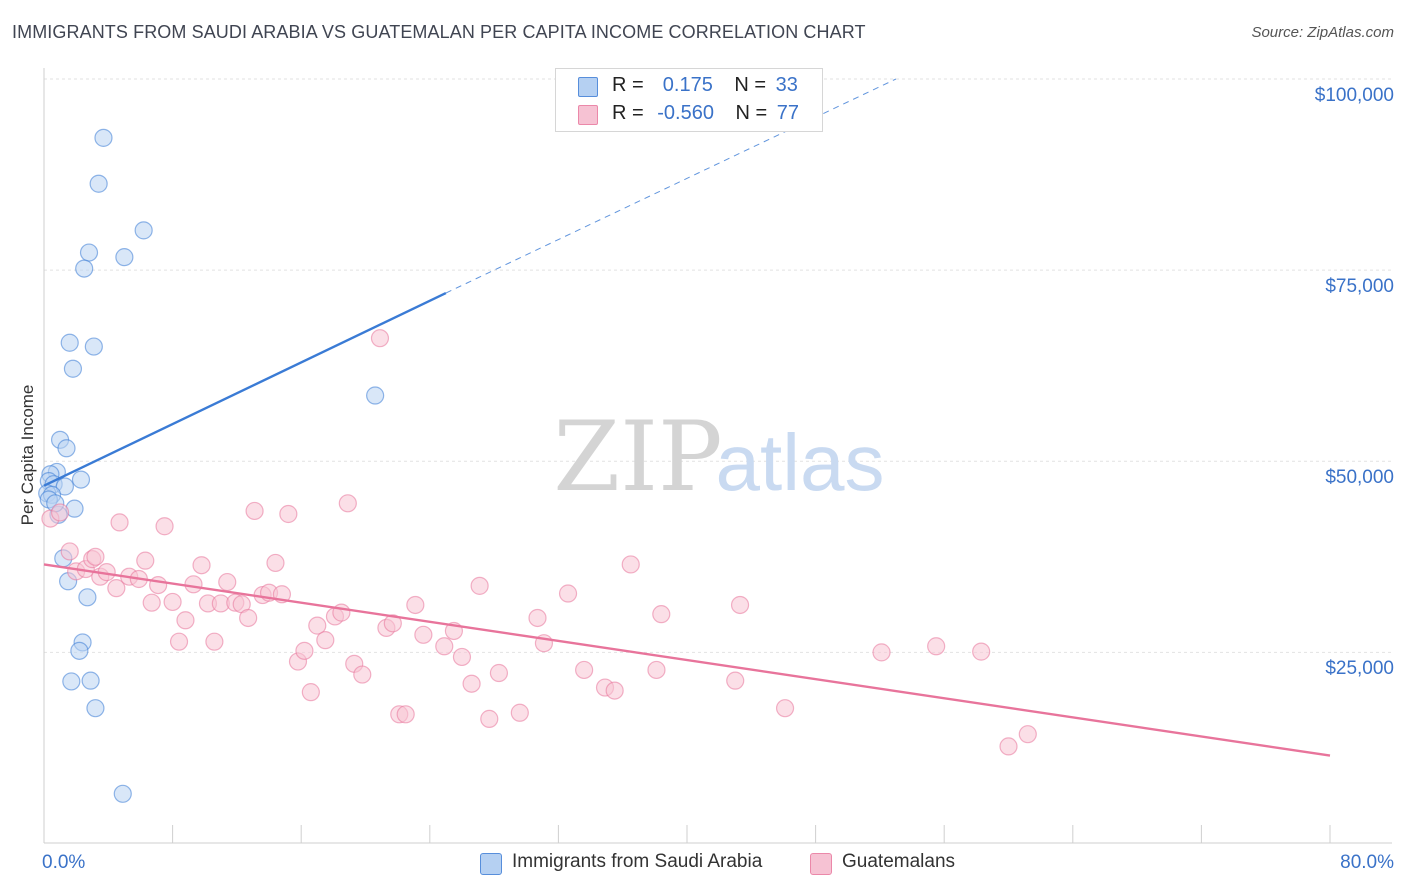 Image resolution: width=1406 pixels, height=892 pixels. I want to click on legend-item-saudi: Immigrants from Saudi Arabia, so click(621, 863).